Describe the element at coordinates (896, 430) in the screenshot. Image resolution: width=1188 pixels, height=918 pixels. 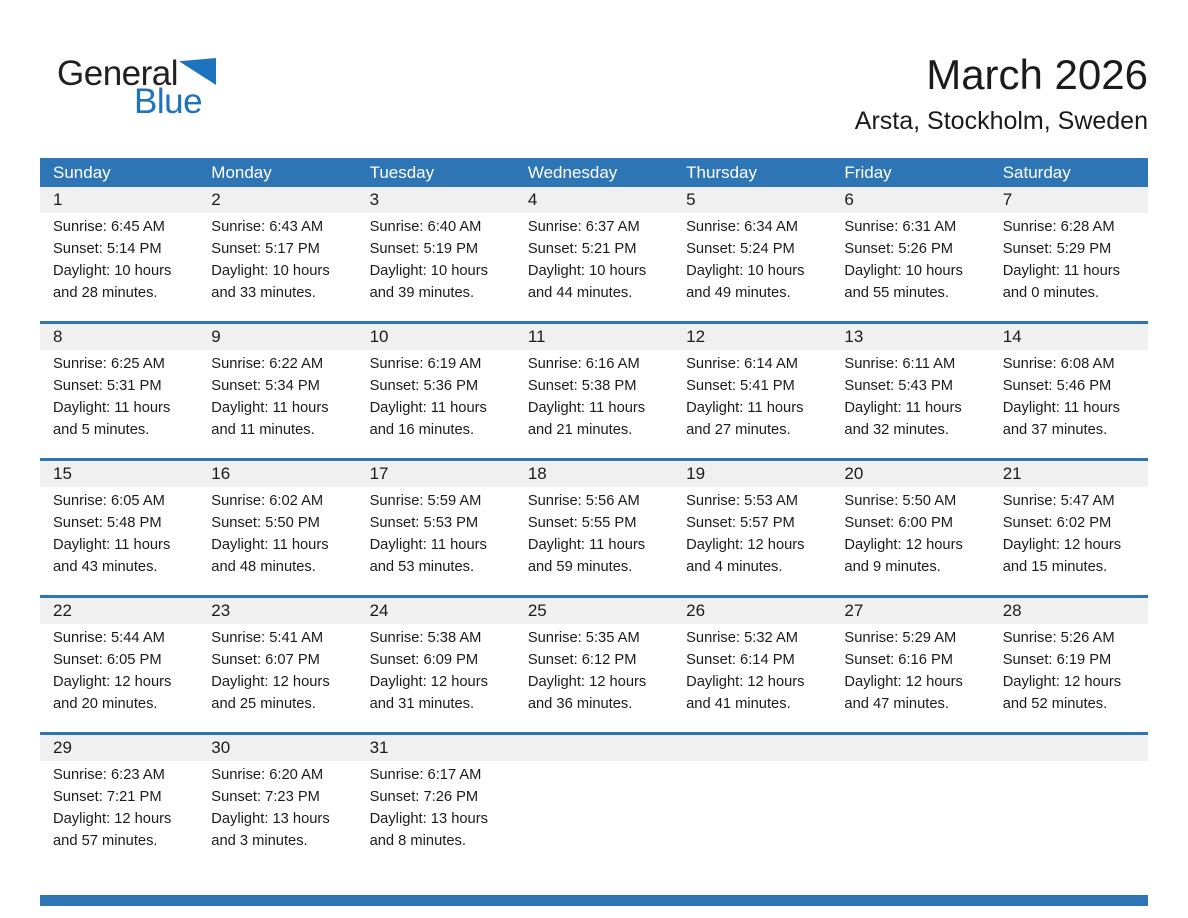
I see `daylight-text: and 32 minutes.` at that location.